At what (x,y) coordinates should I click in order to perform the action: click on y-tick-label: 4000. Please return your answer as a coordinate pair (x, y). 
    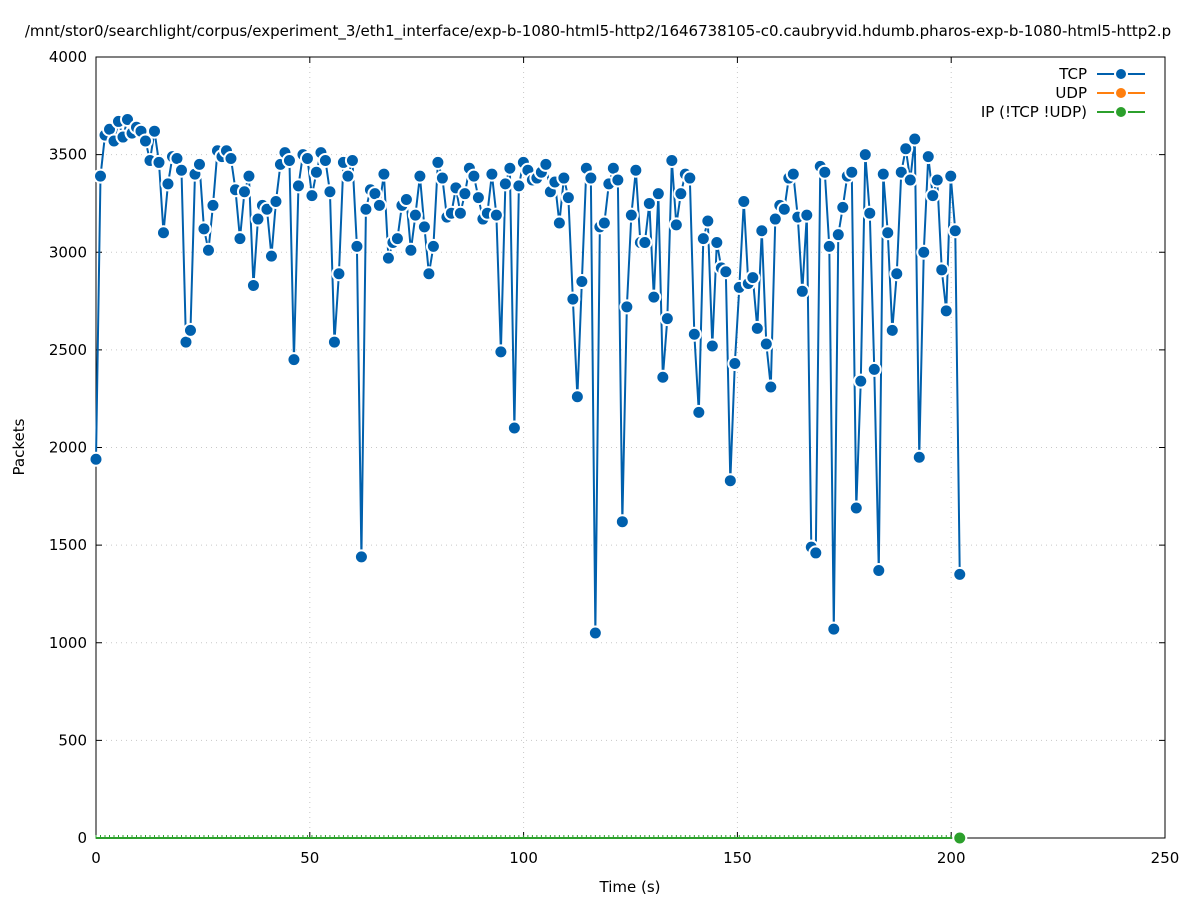
    Looking at the image, I should click on (68, 57).